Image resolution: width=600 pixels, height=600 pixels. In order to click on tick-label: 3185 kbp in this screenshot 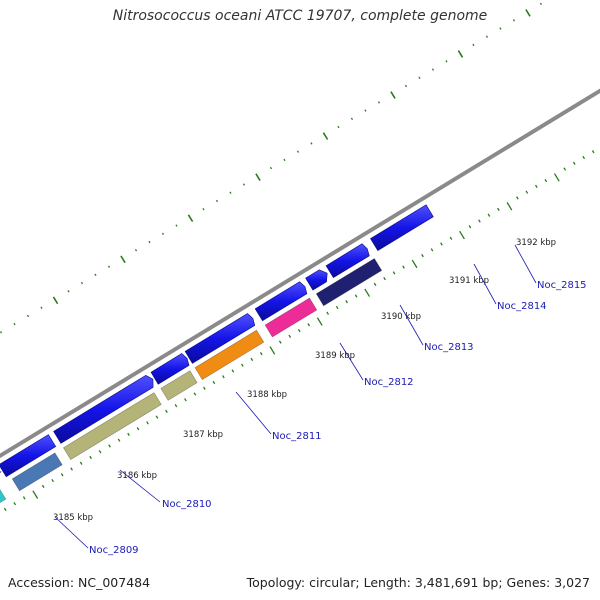, I will do `click(73, 518)`.